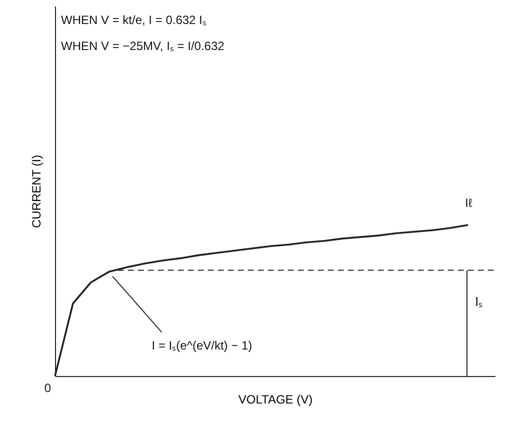 The width and height of the screenshot is (509, 436). Describe the element at coordinates (468, 203) in the screenshot. I see `text: Iℓ` at that location.